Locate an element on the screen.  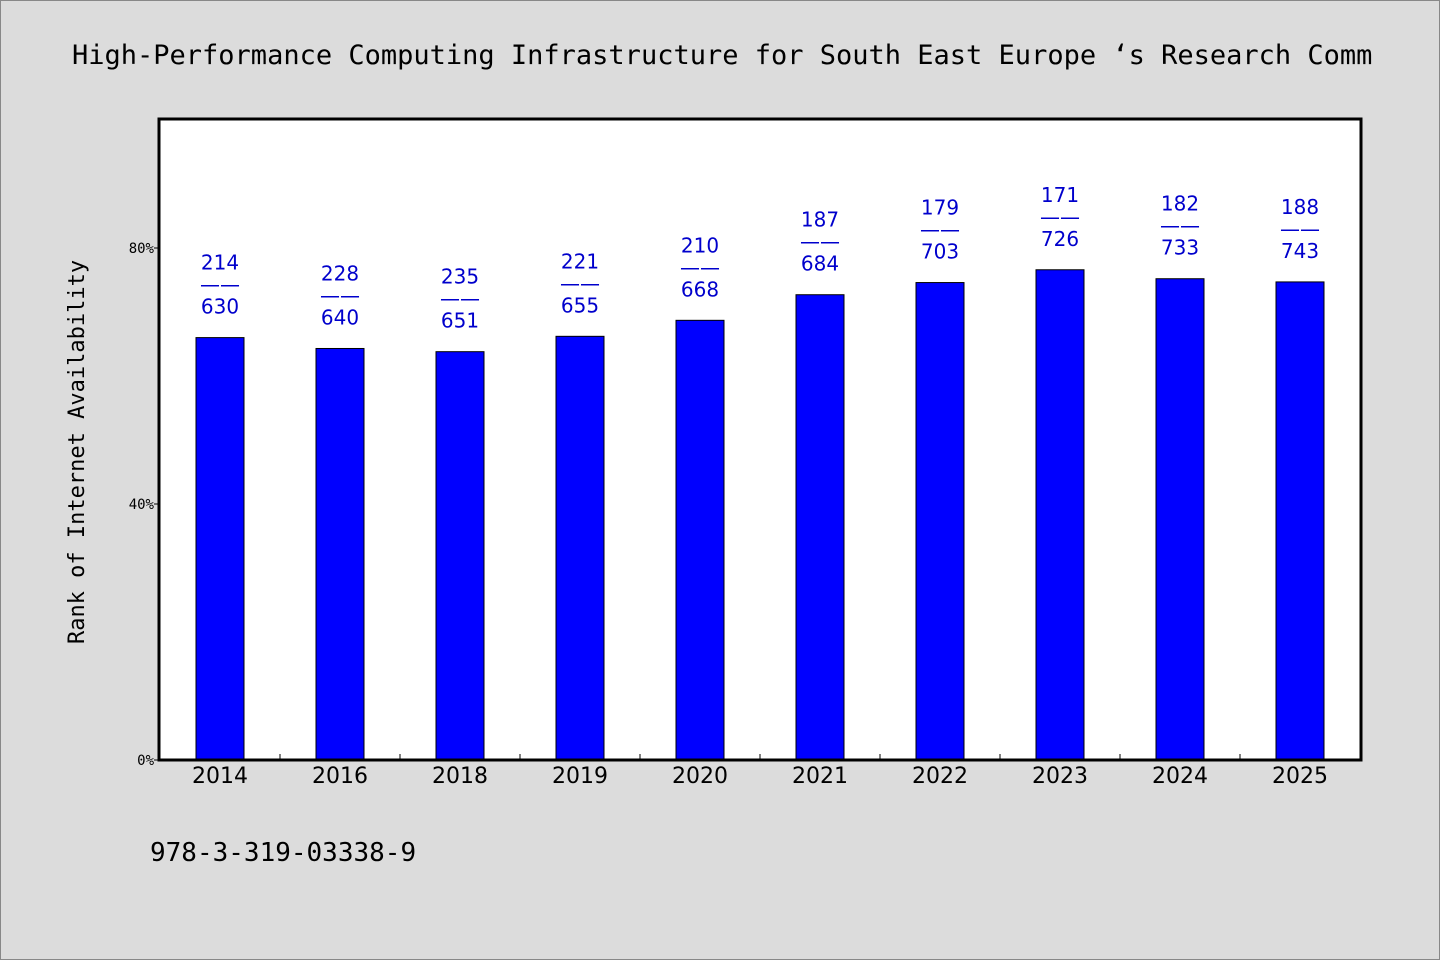
x-tick-label: 2016 is located at coordinates (340, 776).